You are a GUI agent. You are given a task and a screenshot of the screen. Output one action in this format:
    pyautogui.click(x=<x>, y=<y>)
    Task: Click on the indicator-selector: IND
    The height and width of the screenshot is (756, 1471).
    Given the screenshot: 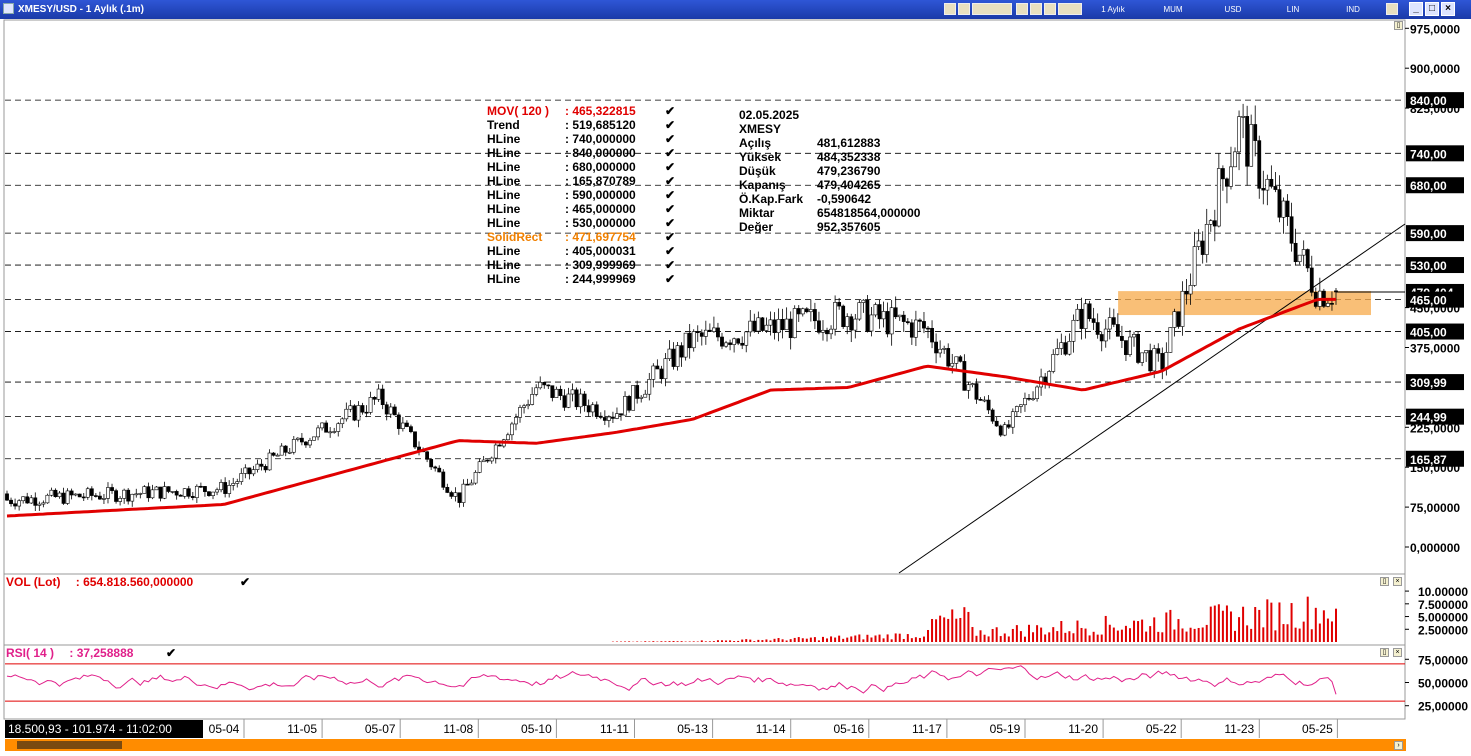 What is the action you would take?
    pyautogui.click(x=1353, y=9)
    